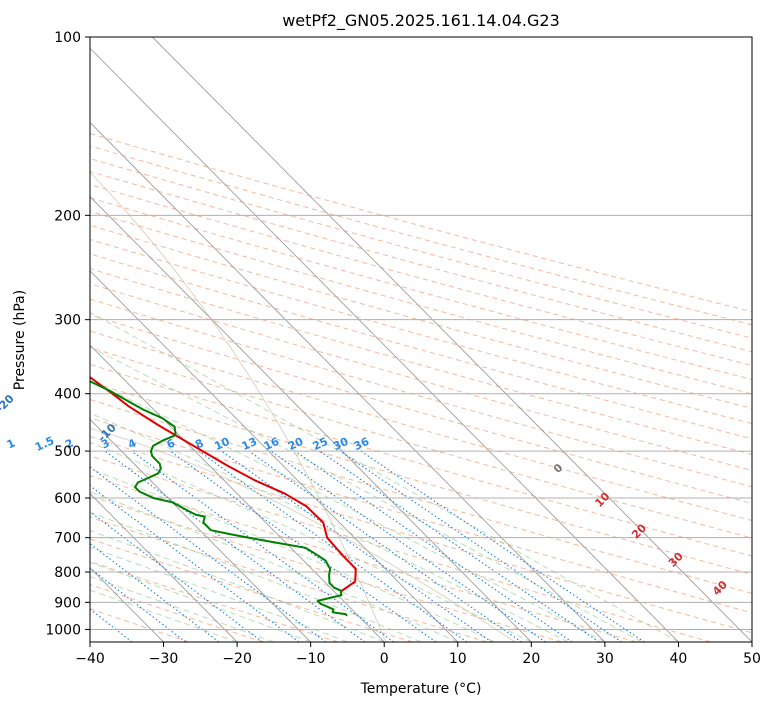  Describe the element at coordinates (384, 659) in the screenshot. I see `x-tick-label: 0` at that location.